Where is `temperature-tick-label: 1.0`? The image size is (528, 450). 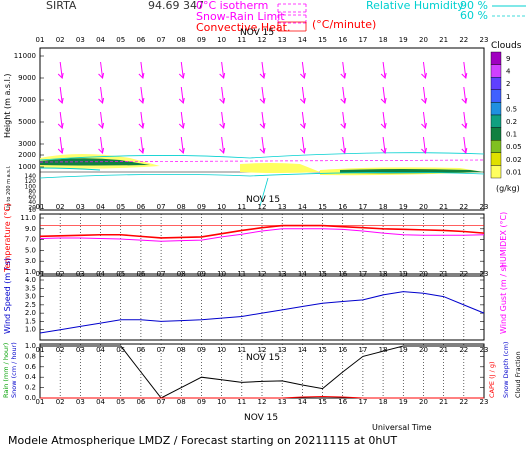 temperature-tick-label: 1.0 is located at coordinates (30, 272).